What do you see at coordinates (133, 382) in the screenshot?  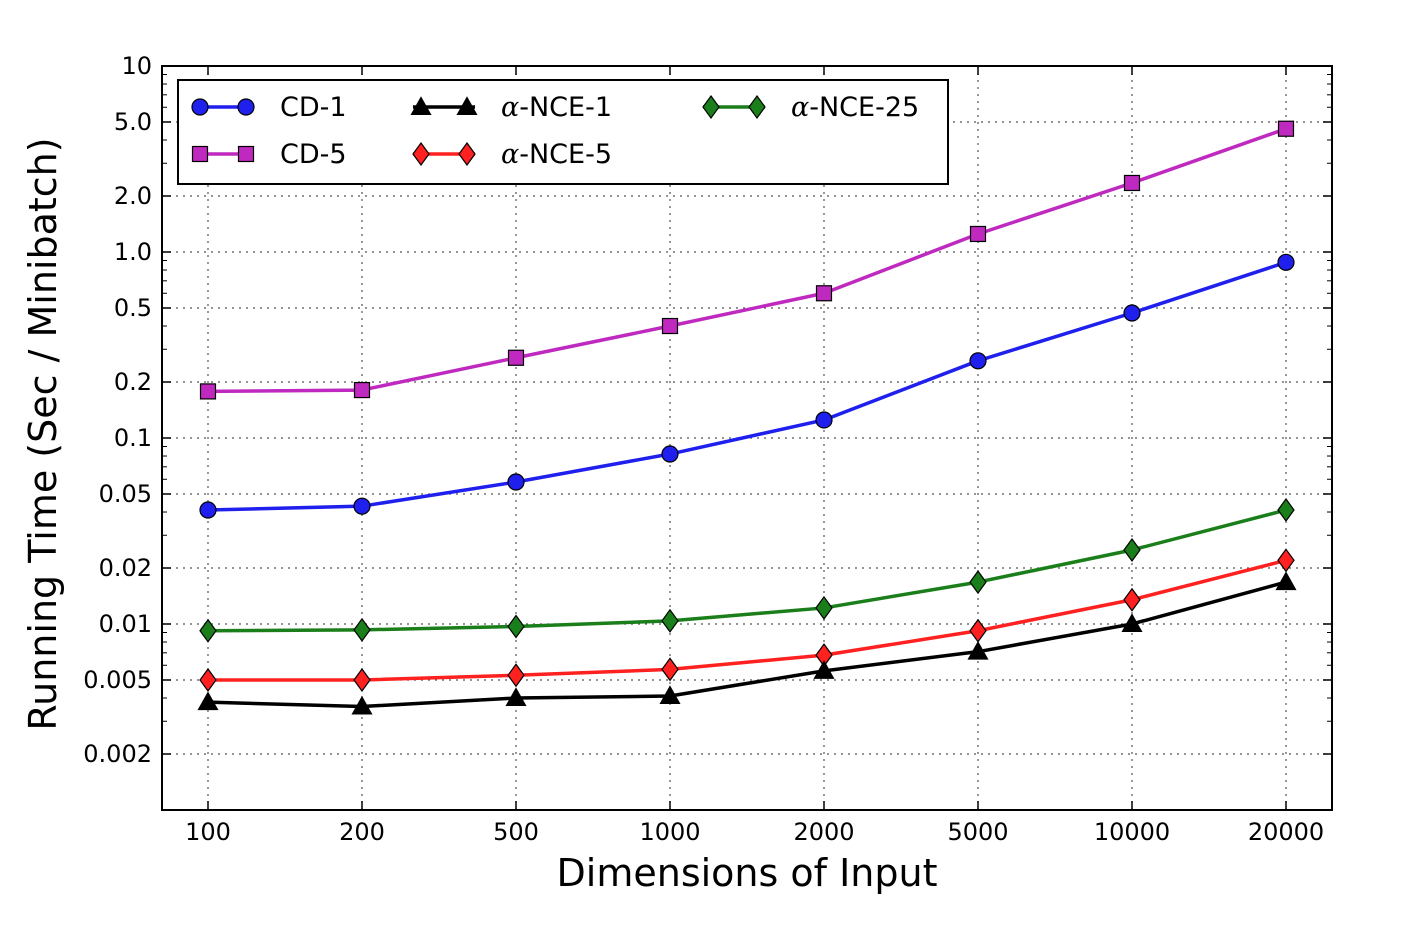 I see `y-tick-label: 0.2` at bounding box center [133, 382].